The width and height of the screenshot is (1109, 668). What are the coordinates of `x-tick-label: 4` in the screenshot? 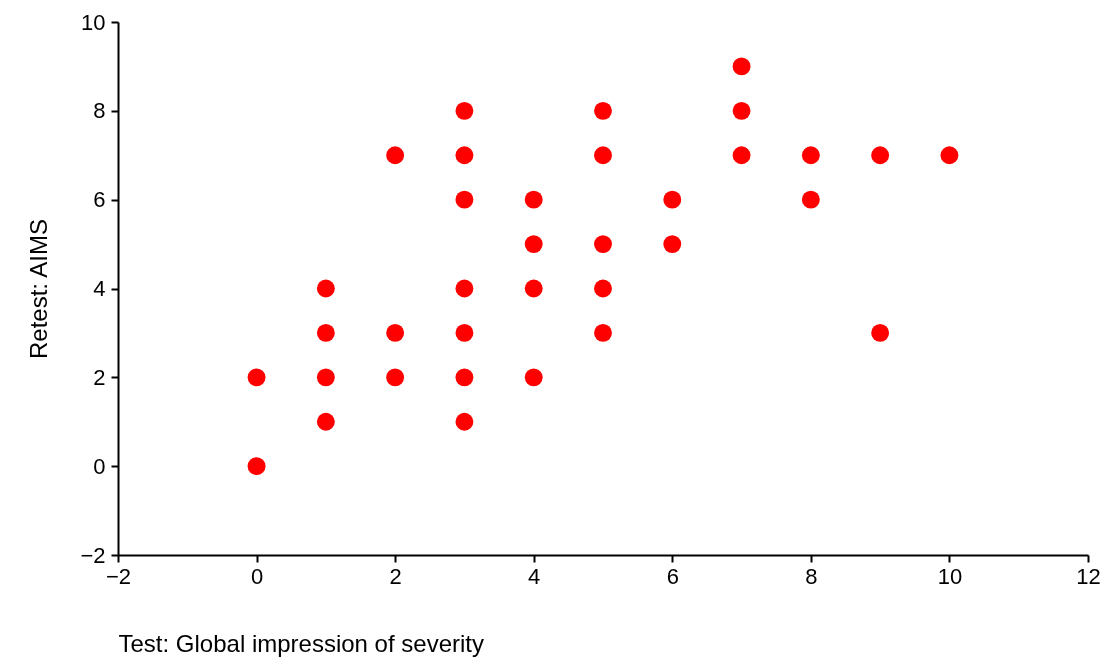 It's located at (534, 576).